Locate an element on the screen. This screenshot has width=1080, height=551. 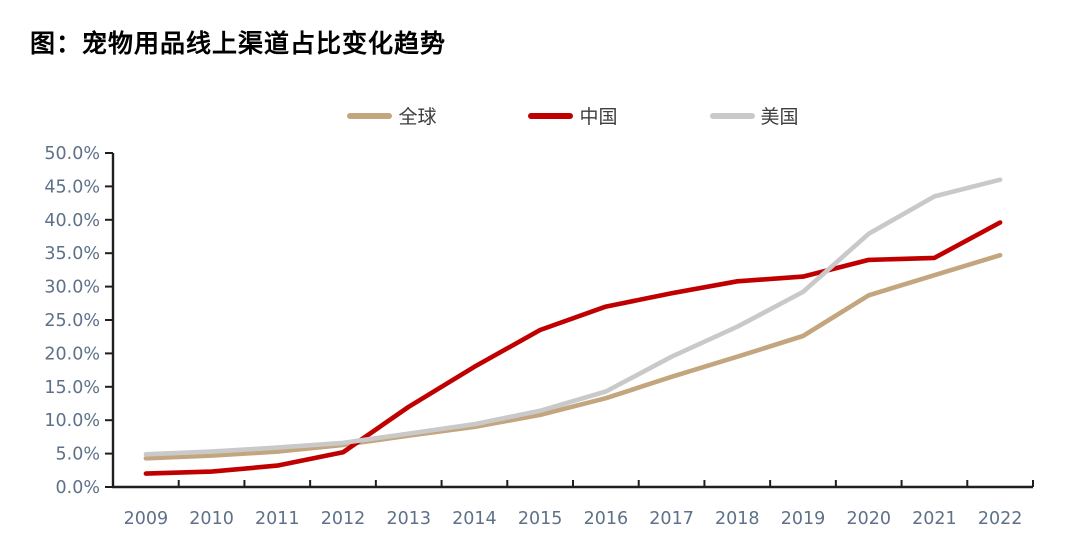
x-axis-label: 2021 is located at coordinates (934, 519).